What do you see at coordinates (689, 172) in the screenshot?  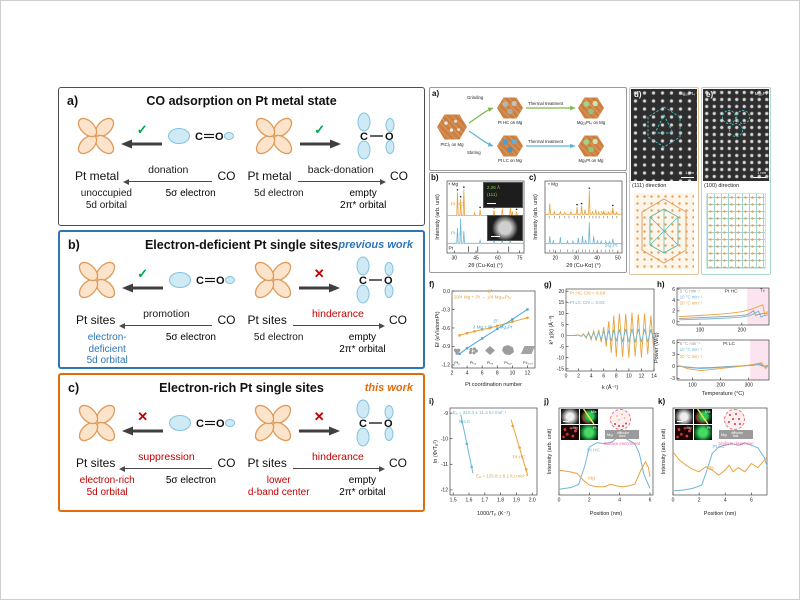 I see `scale-label: 1 nm` at bounding box center [689, 172].